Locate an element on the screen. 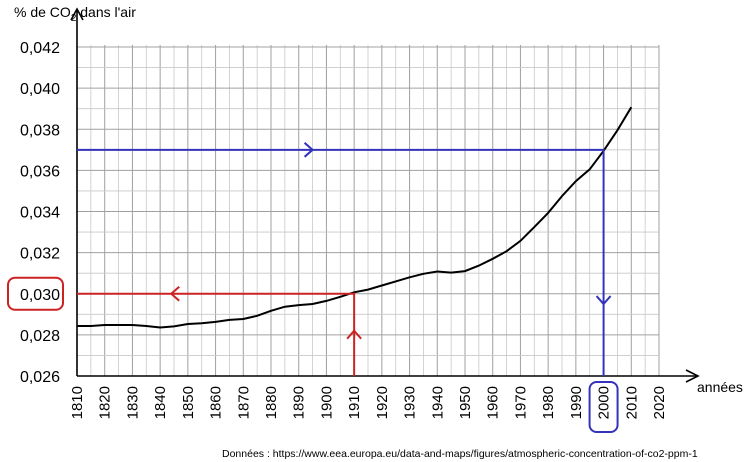  x-tick-label: 2000 is located at coordinates (604, 402).